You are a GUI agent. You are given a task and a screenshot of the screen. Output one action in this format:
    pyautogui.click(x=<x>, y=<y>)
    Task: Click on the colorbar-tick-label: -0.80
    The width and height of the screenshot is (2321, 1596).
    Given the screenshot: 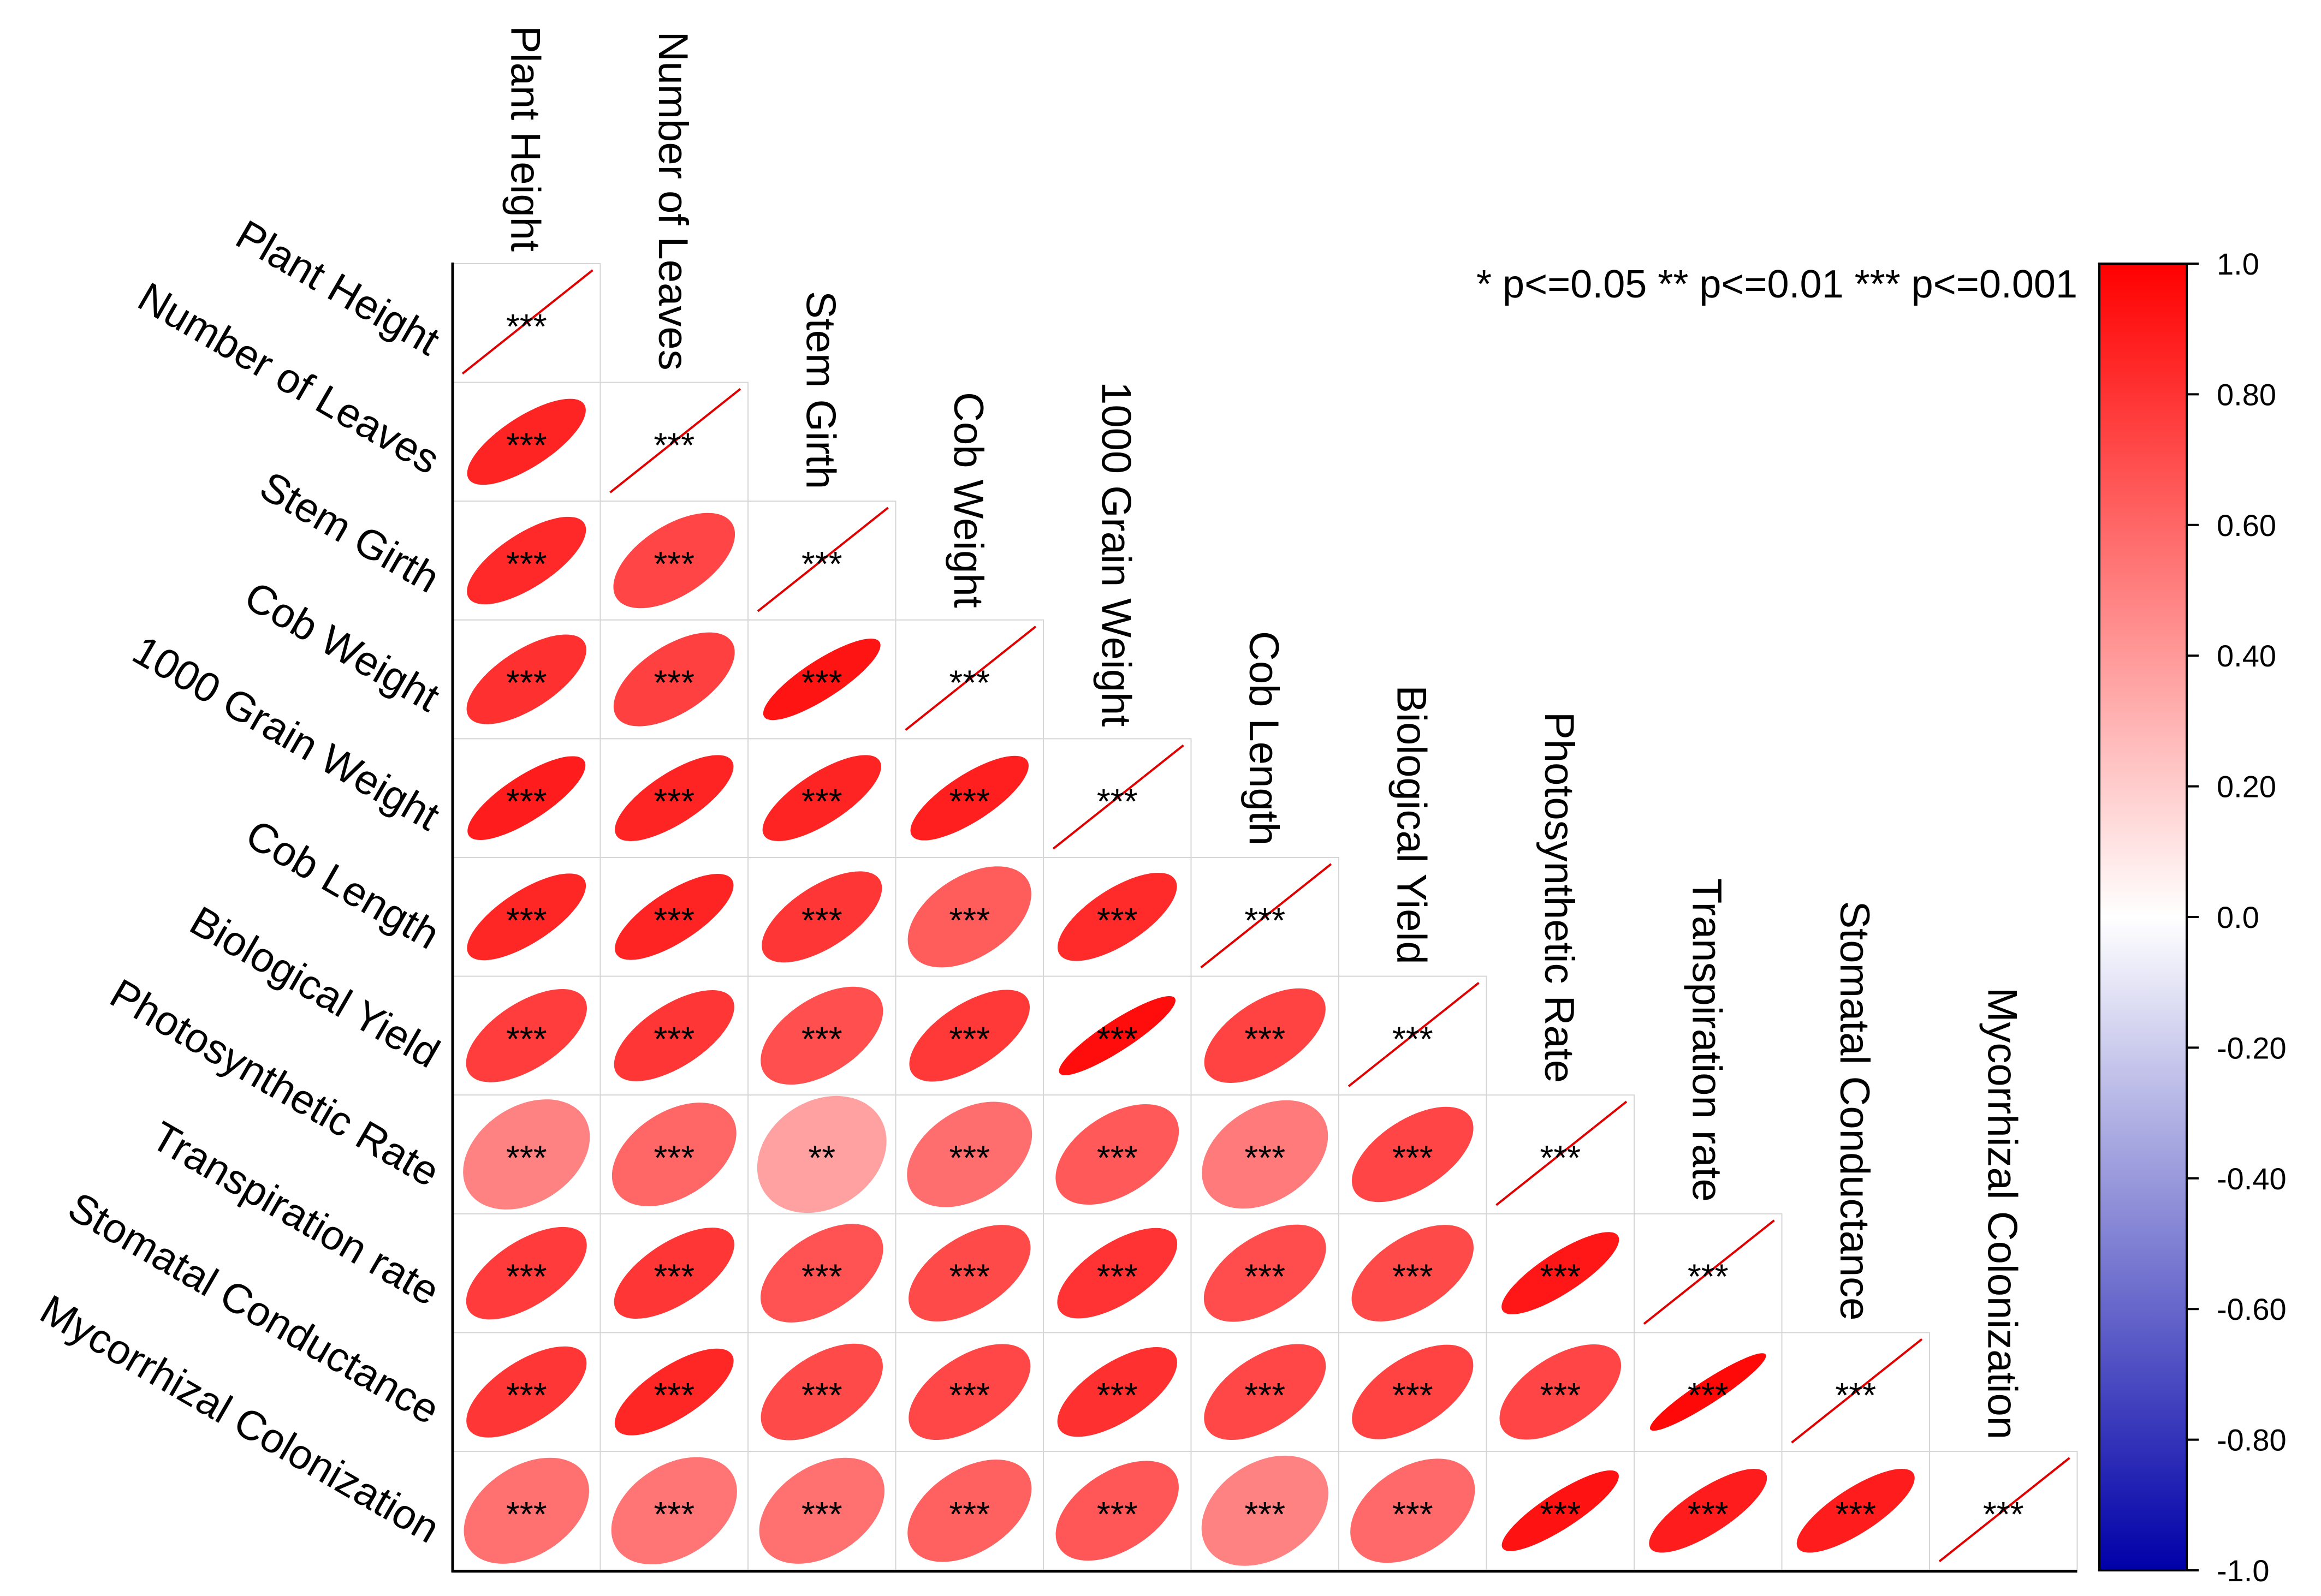 What is the action you would take?
    pyautogui.click(x=2252, y=1440)
    